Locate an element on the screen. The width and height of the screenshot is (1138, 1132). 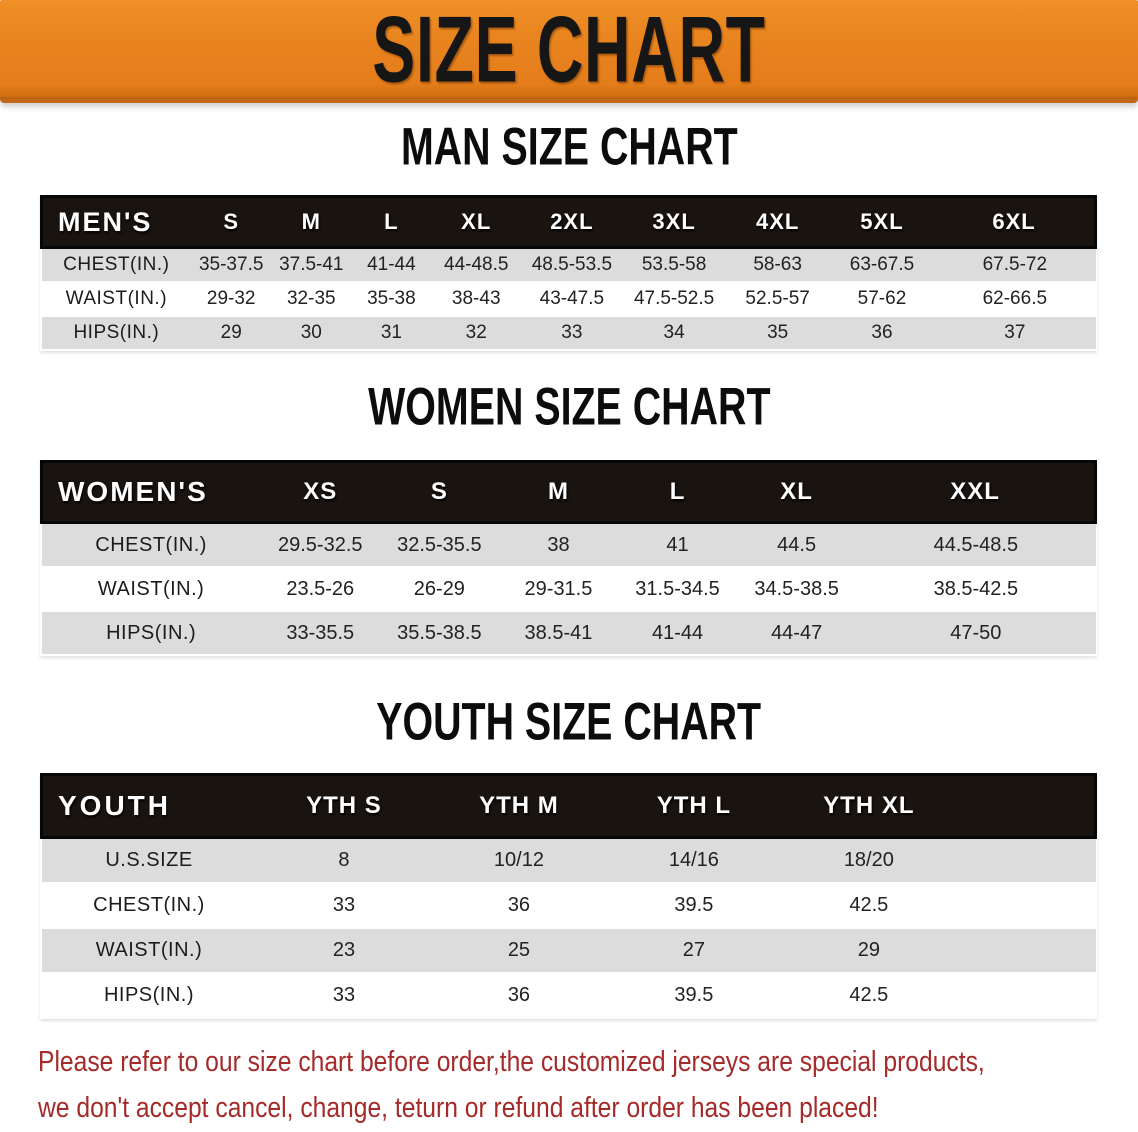
women-section-heading: WOMEN SIZE CHART is located at coordinates (569, 407).